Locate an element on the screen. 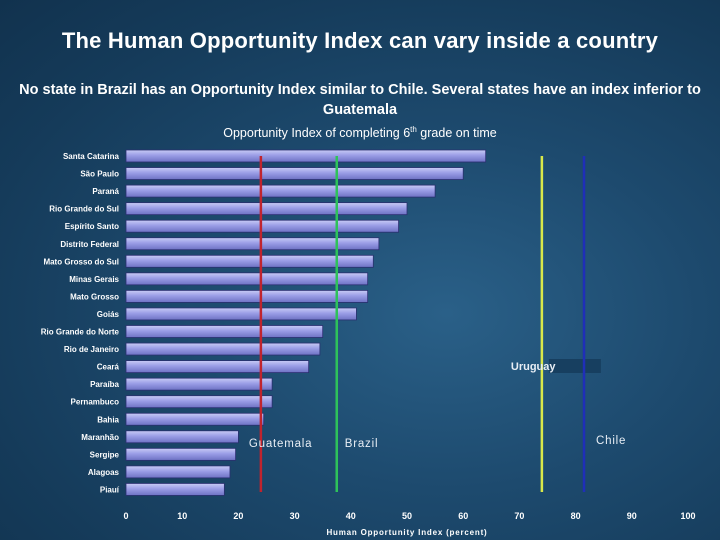 The width and height of the screenshot is (720, 540). category-label: Piauí is located at coordinates (110, 489).